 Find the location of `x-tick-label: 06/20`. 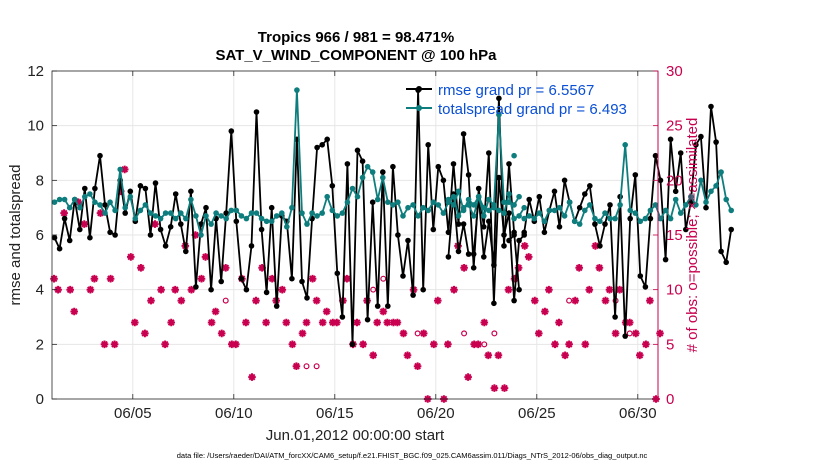

x-tick-label: 06/20 is located at coordinates (436, 413).